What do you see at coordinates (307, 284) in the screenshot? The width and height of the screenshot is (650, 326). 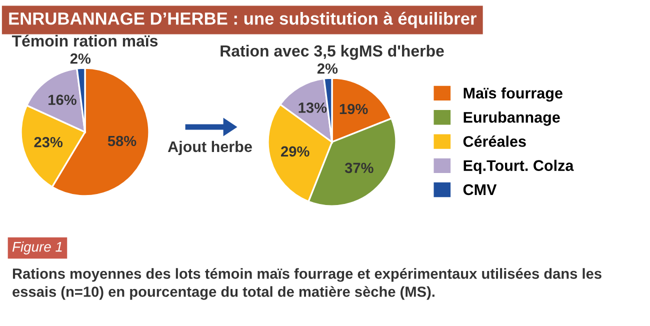 I see `text: Rations moyennes des lots témoin maïs fourrage et expérimentaux utilisées dans les essais (n=10) en pourcentage du total de matière sèche (MS).` at bounding box center [307, 284].